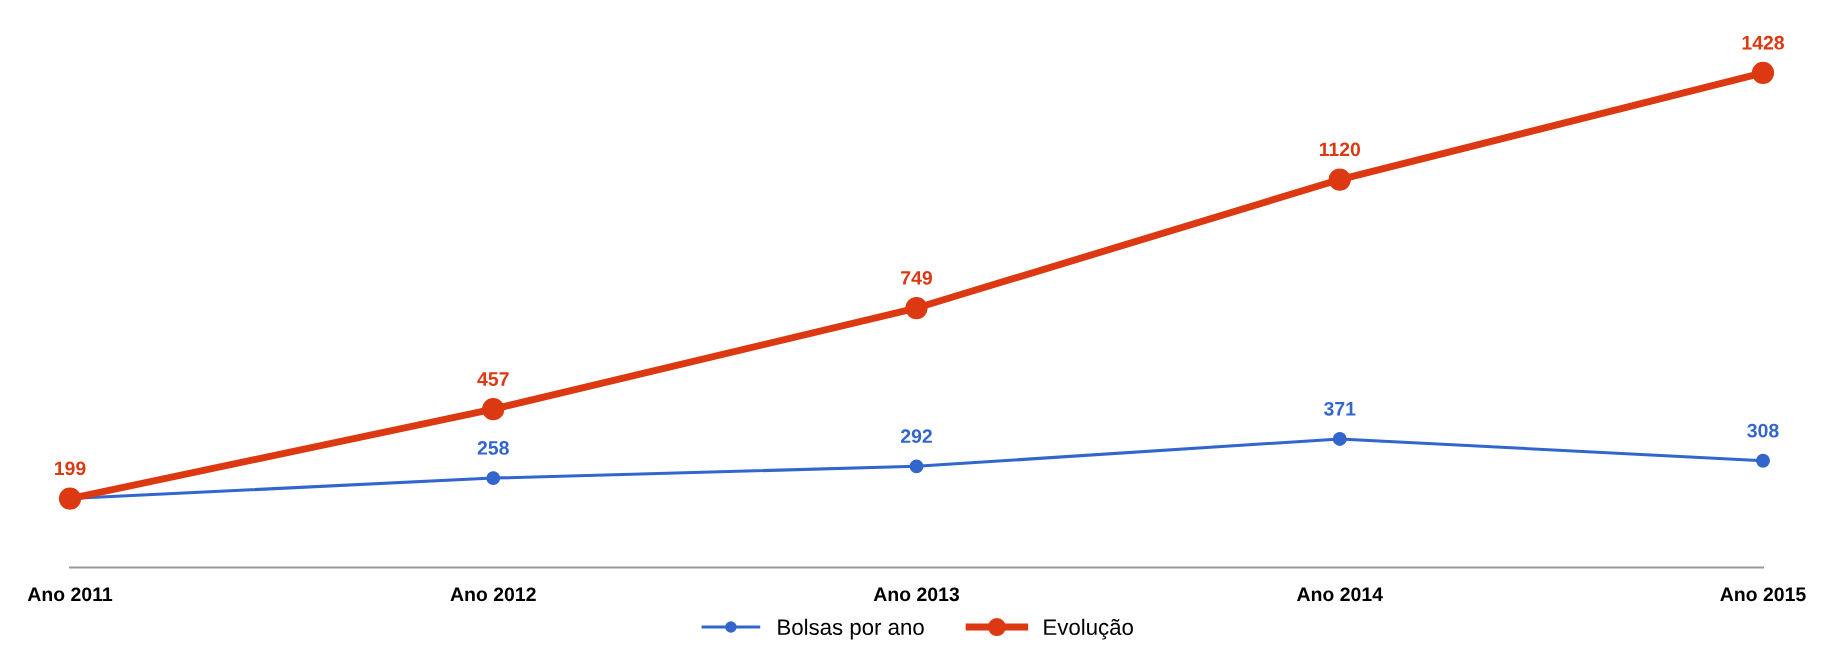 The width and height of the screenshot is (1837, 653). Describe the element at coordinates (493, 594) in the screenshot. I see `x-tick-label: Ano 2012` at that location.